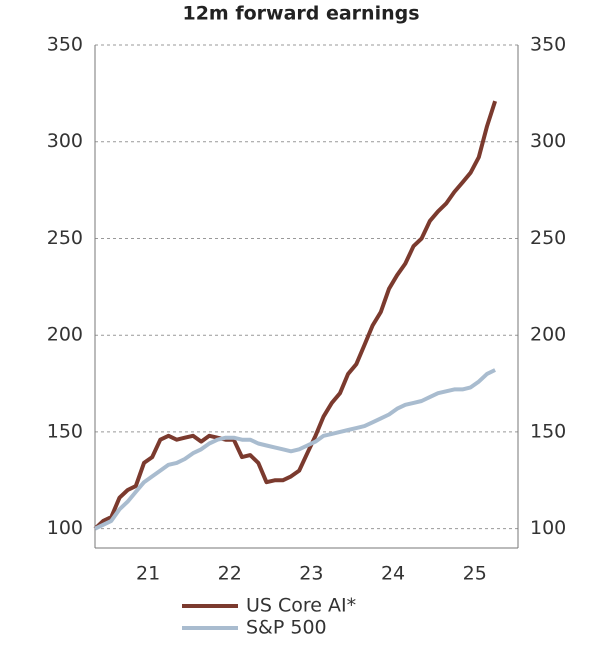 Image resolution: width=602 pixels, height=653 pixels. Describe the element at coordinates (65, 431) in the screenshot. I see `y-tick-label: 150` at that location.